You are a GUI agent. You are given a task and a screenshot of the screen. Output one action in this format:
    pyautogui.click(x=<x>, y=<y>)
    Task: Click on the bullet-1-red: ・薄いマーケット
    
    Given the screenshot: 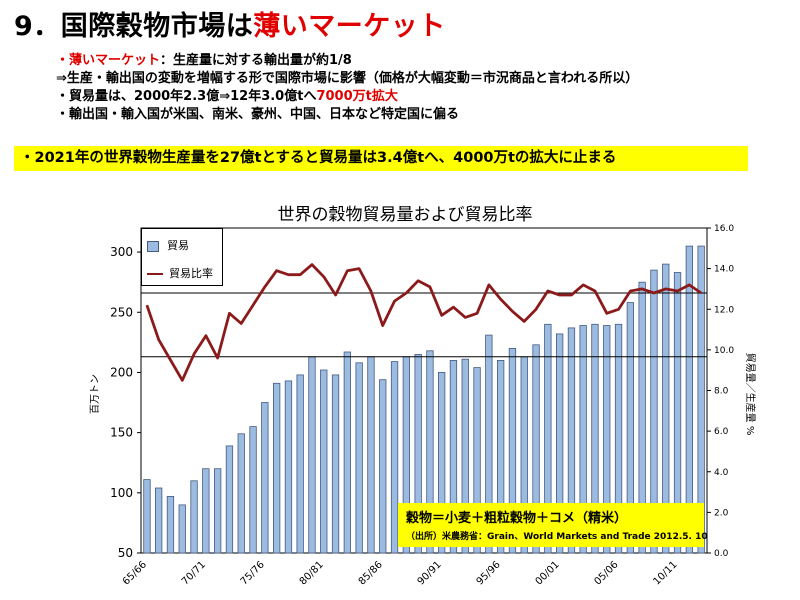 What is the action you would take?
    pyautogui.click(x=108, y=60)
    